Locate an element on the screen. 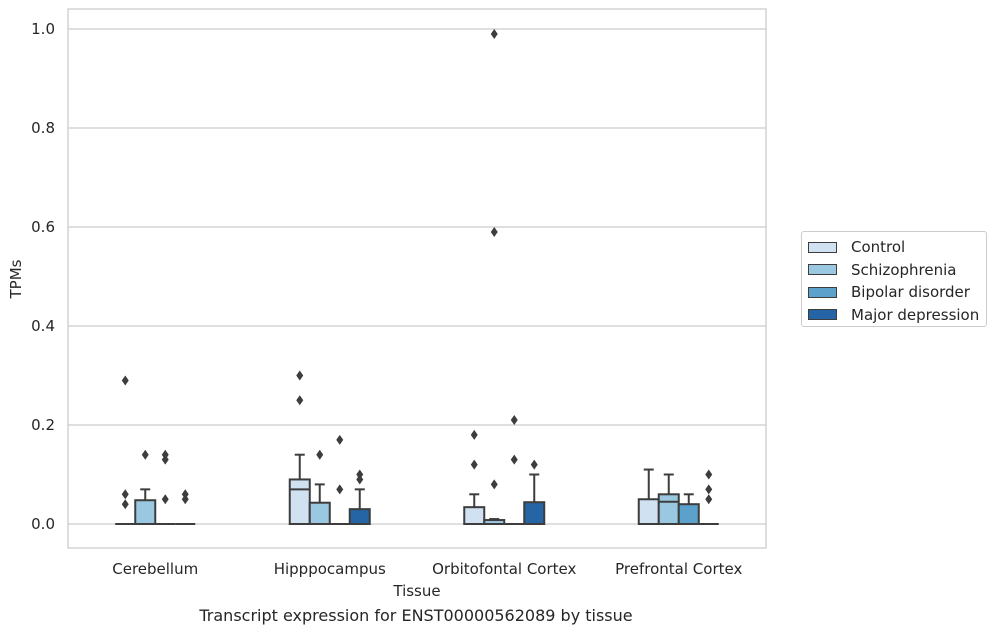 This screenshot has height=634, width=997. legend-item: Bipolar disorder is located at coordinates (897, 292).